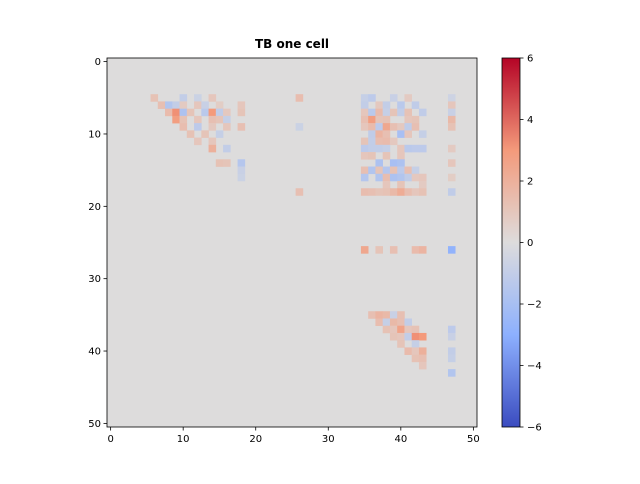  What do you see at coordinates (400, 439) in the screenshot?
I see `x-tick-label: 40` at bounding box center [400, 439].